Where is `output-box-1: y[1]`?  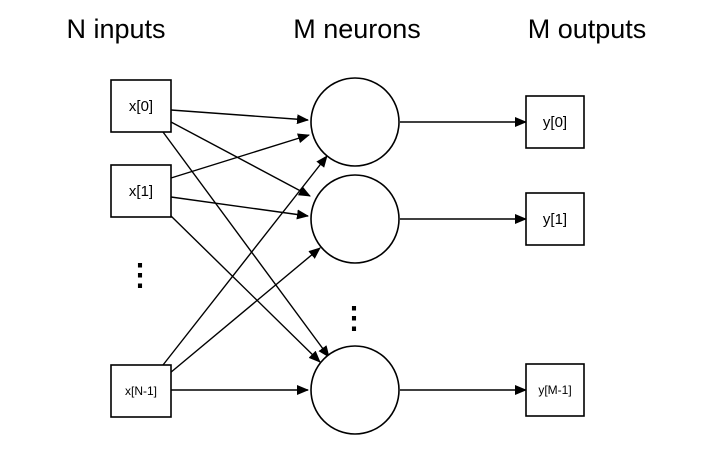
output-box-1: y[1] is located at coordinates (555, 219).